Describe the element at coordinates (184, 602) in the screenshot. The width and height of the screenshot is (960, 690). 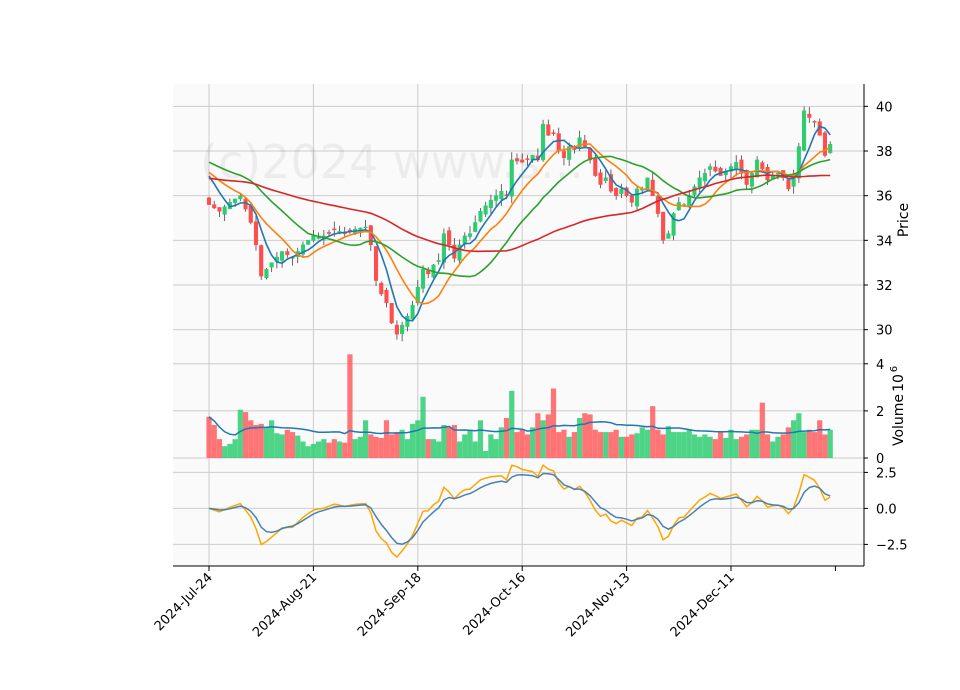
I see `x-tick-label: 2024-Jul-24` at that location.